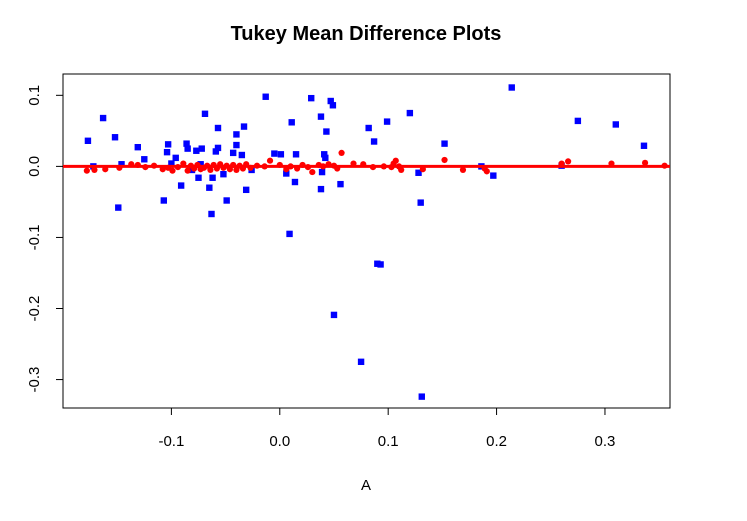 The height and width of the screenshot is (521, 747). I want to click on chart-title: Tukey Mean Difference Plots, so click(366, 34).